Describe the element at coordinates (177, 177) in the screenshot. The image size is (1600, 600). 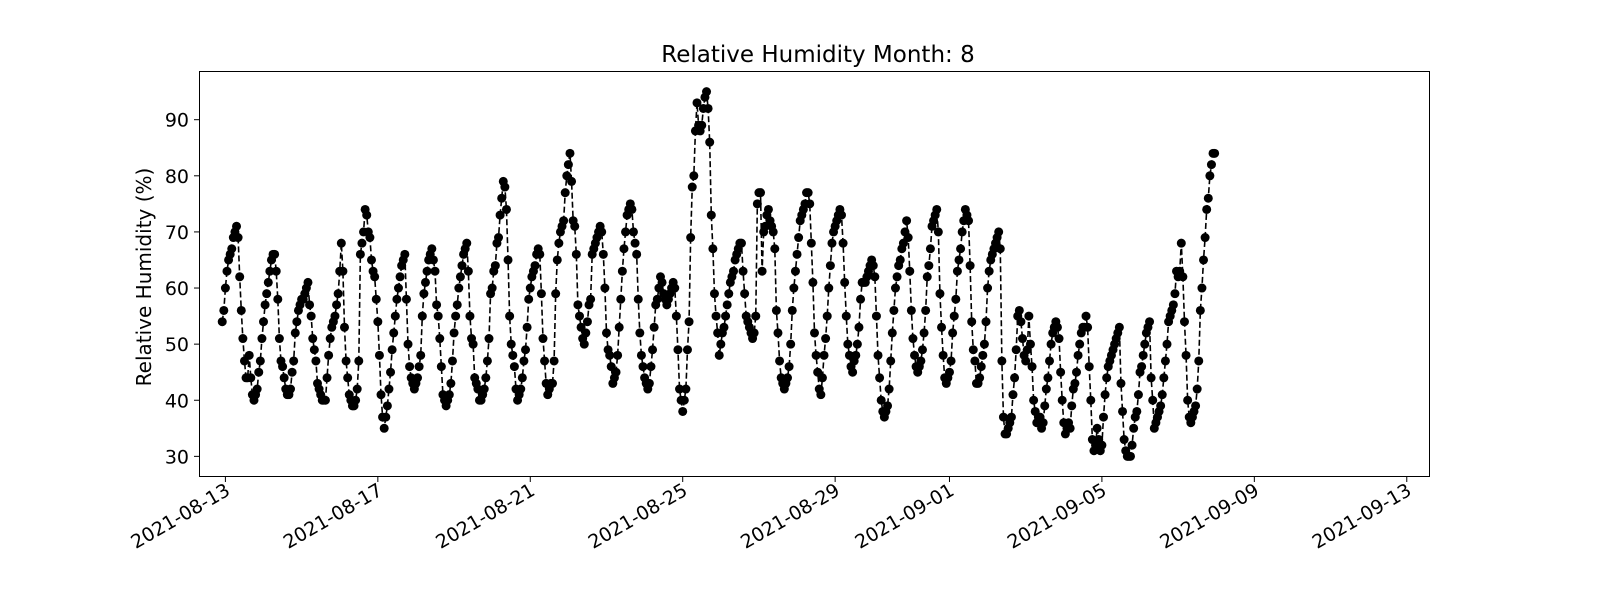
I see `y-tick-label: 80` at that location.